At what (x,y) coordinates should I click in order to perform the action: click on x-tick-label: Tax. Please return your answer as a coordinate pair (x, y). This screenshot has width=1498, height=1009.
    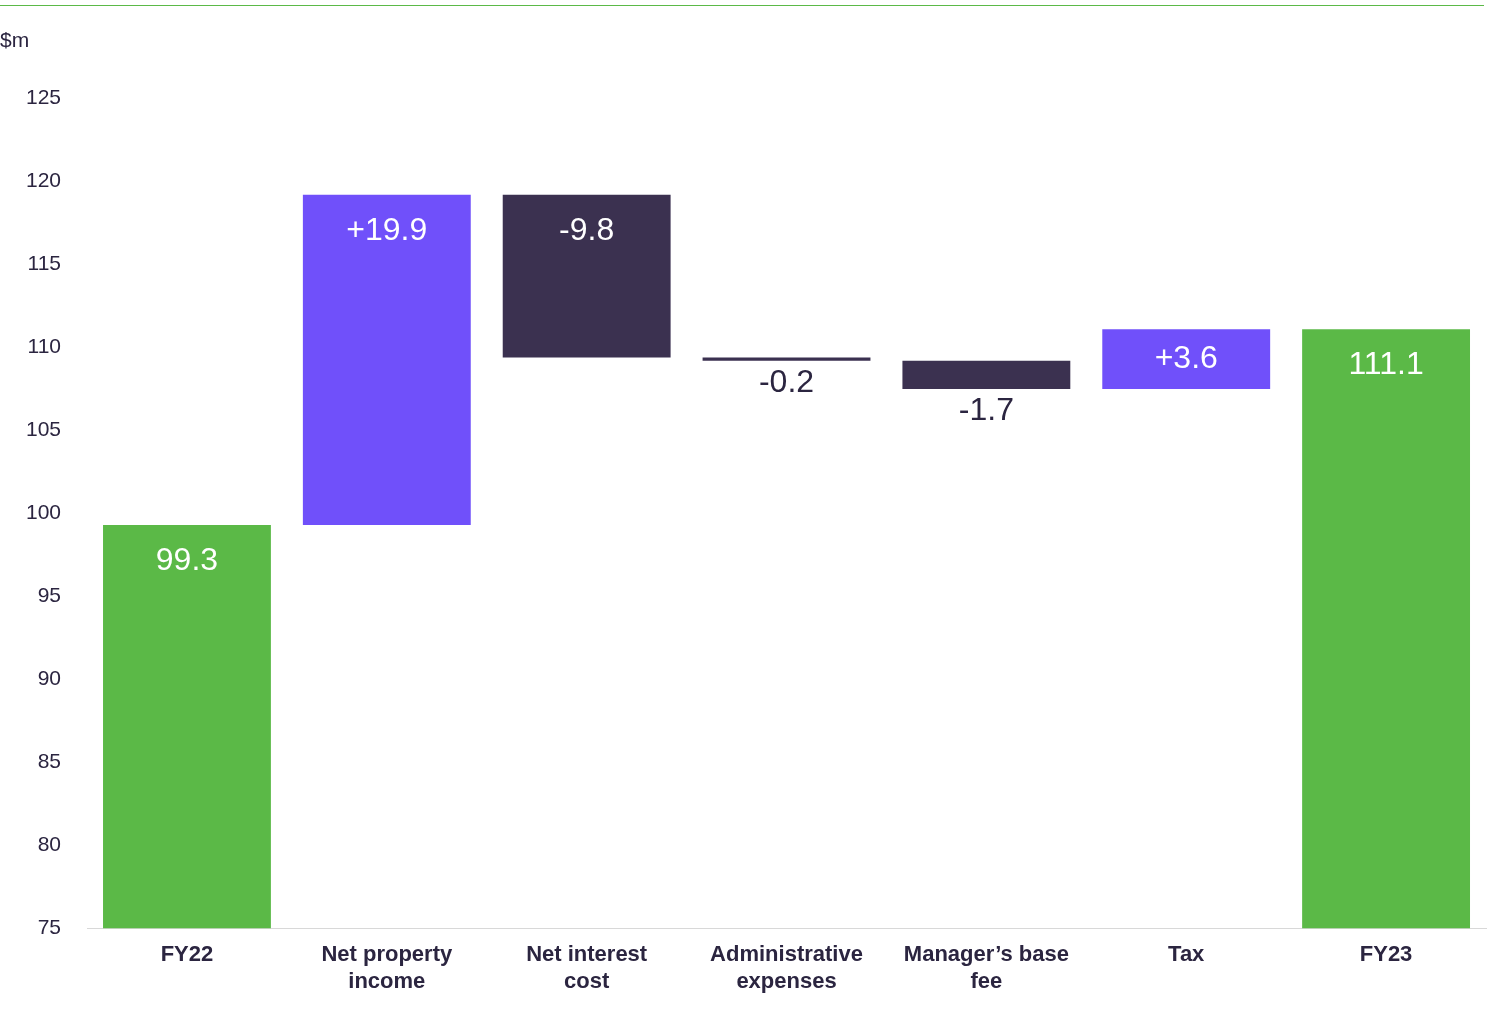
    Looking at the image, I should click on (1187, 954).